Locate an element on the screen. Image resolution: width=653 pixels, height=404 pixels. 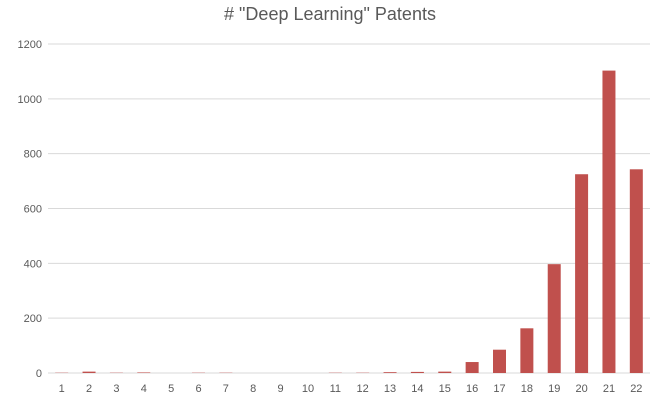
chart-title: # "Deep Learning" Patents is located at coordinates (330, 14).